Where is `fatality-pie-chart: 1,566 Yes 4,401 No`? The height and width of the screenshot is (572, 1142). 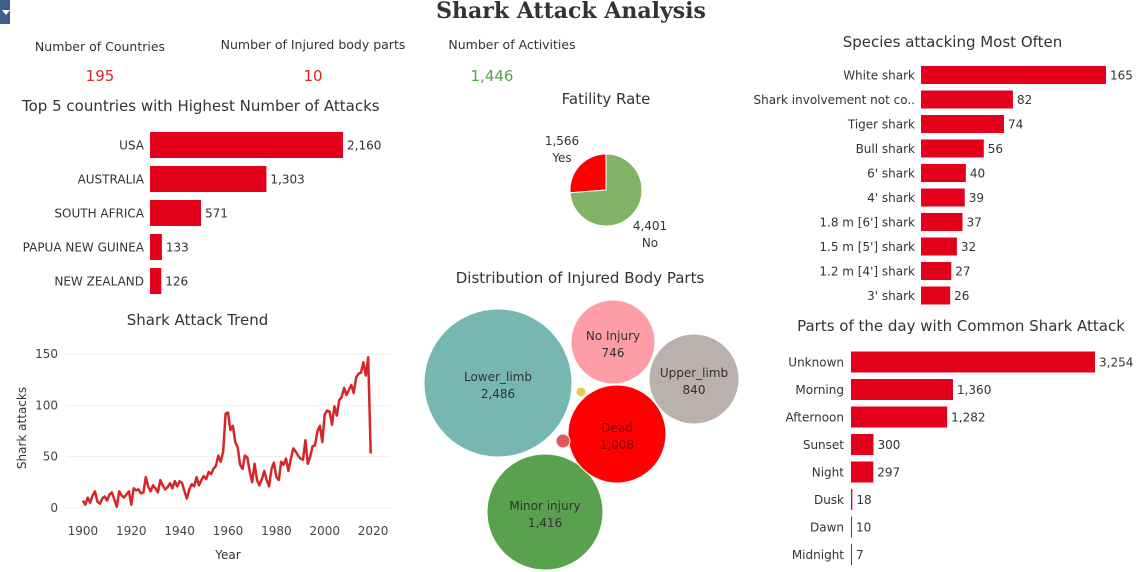
fatality-pie-chart: 1,566 Yes 4,401 No is located at coordinates (606, 192).